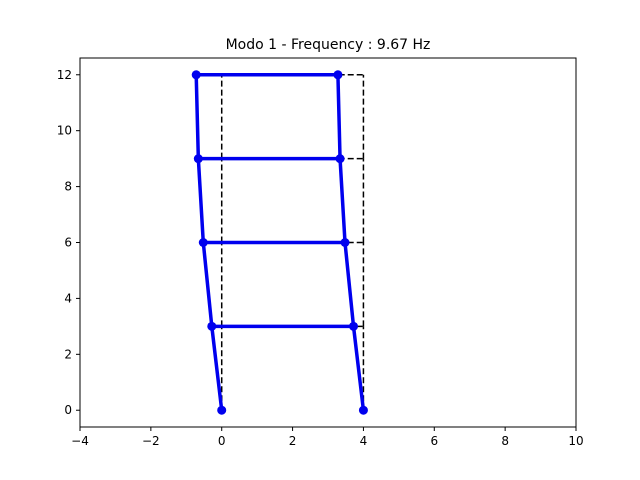 Image resolution: width=640 pixels, height=480 pixels. What do you see at coordinates (80, 441) in the screenshot?
I see `x-tick-label: −4` at bounding box center [80, 441].